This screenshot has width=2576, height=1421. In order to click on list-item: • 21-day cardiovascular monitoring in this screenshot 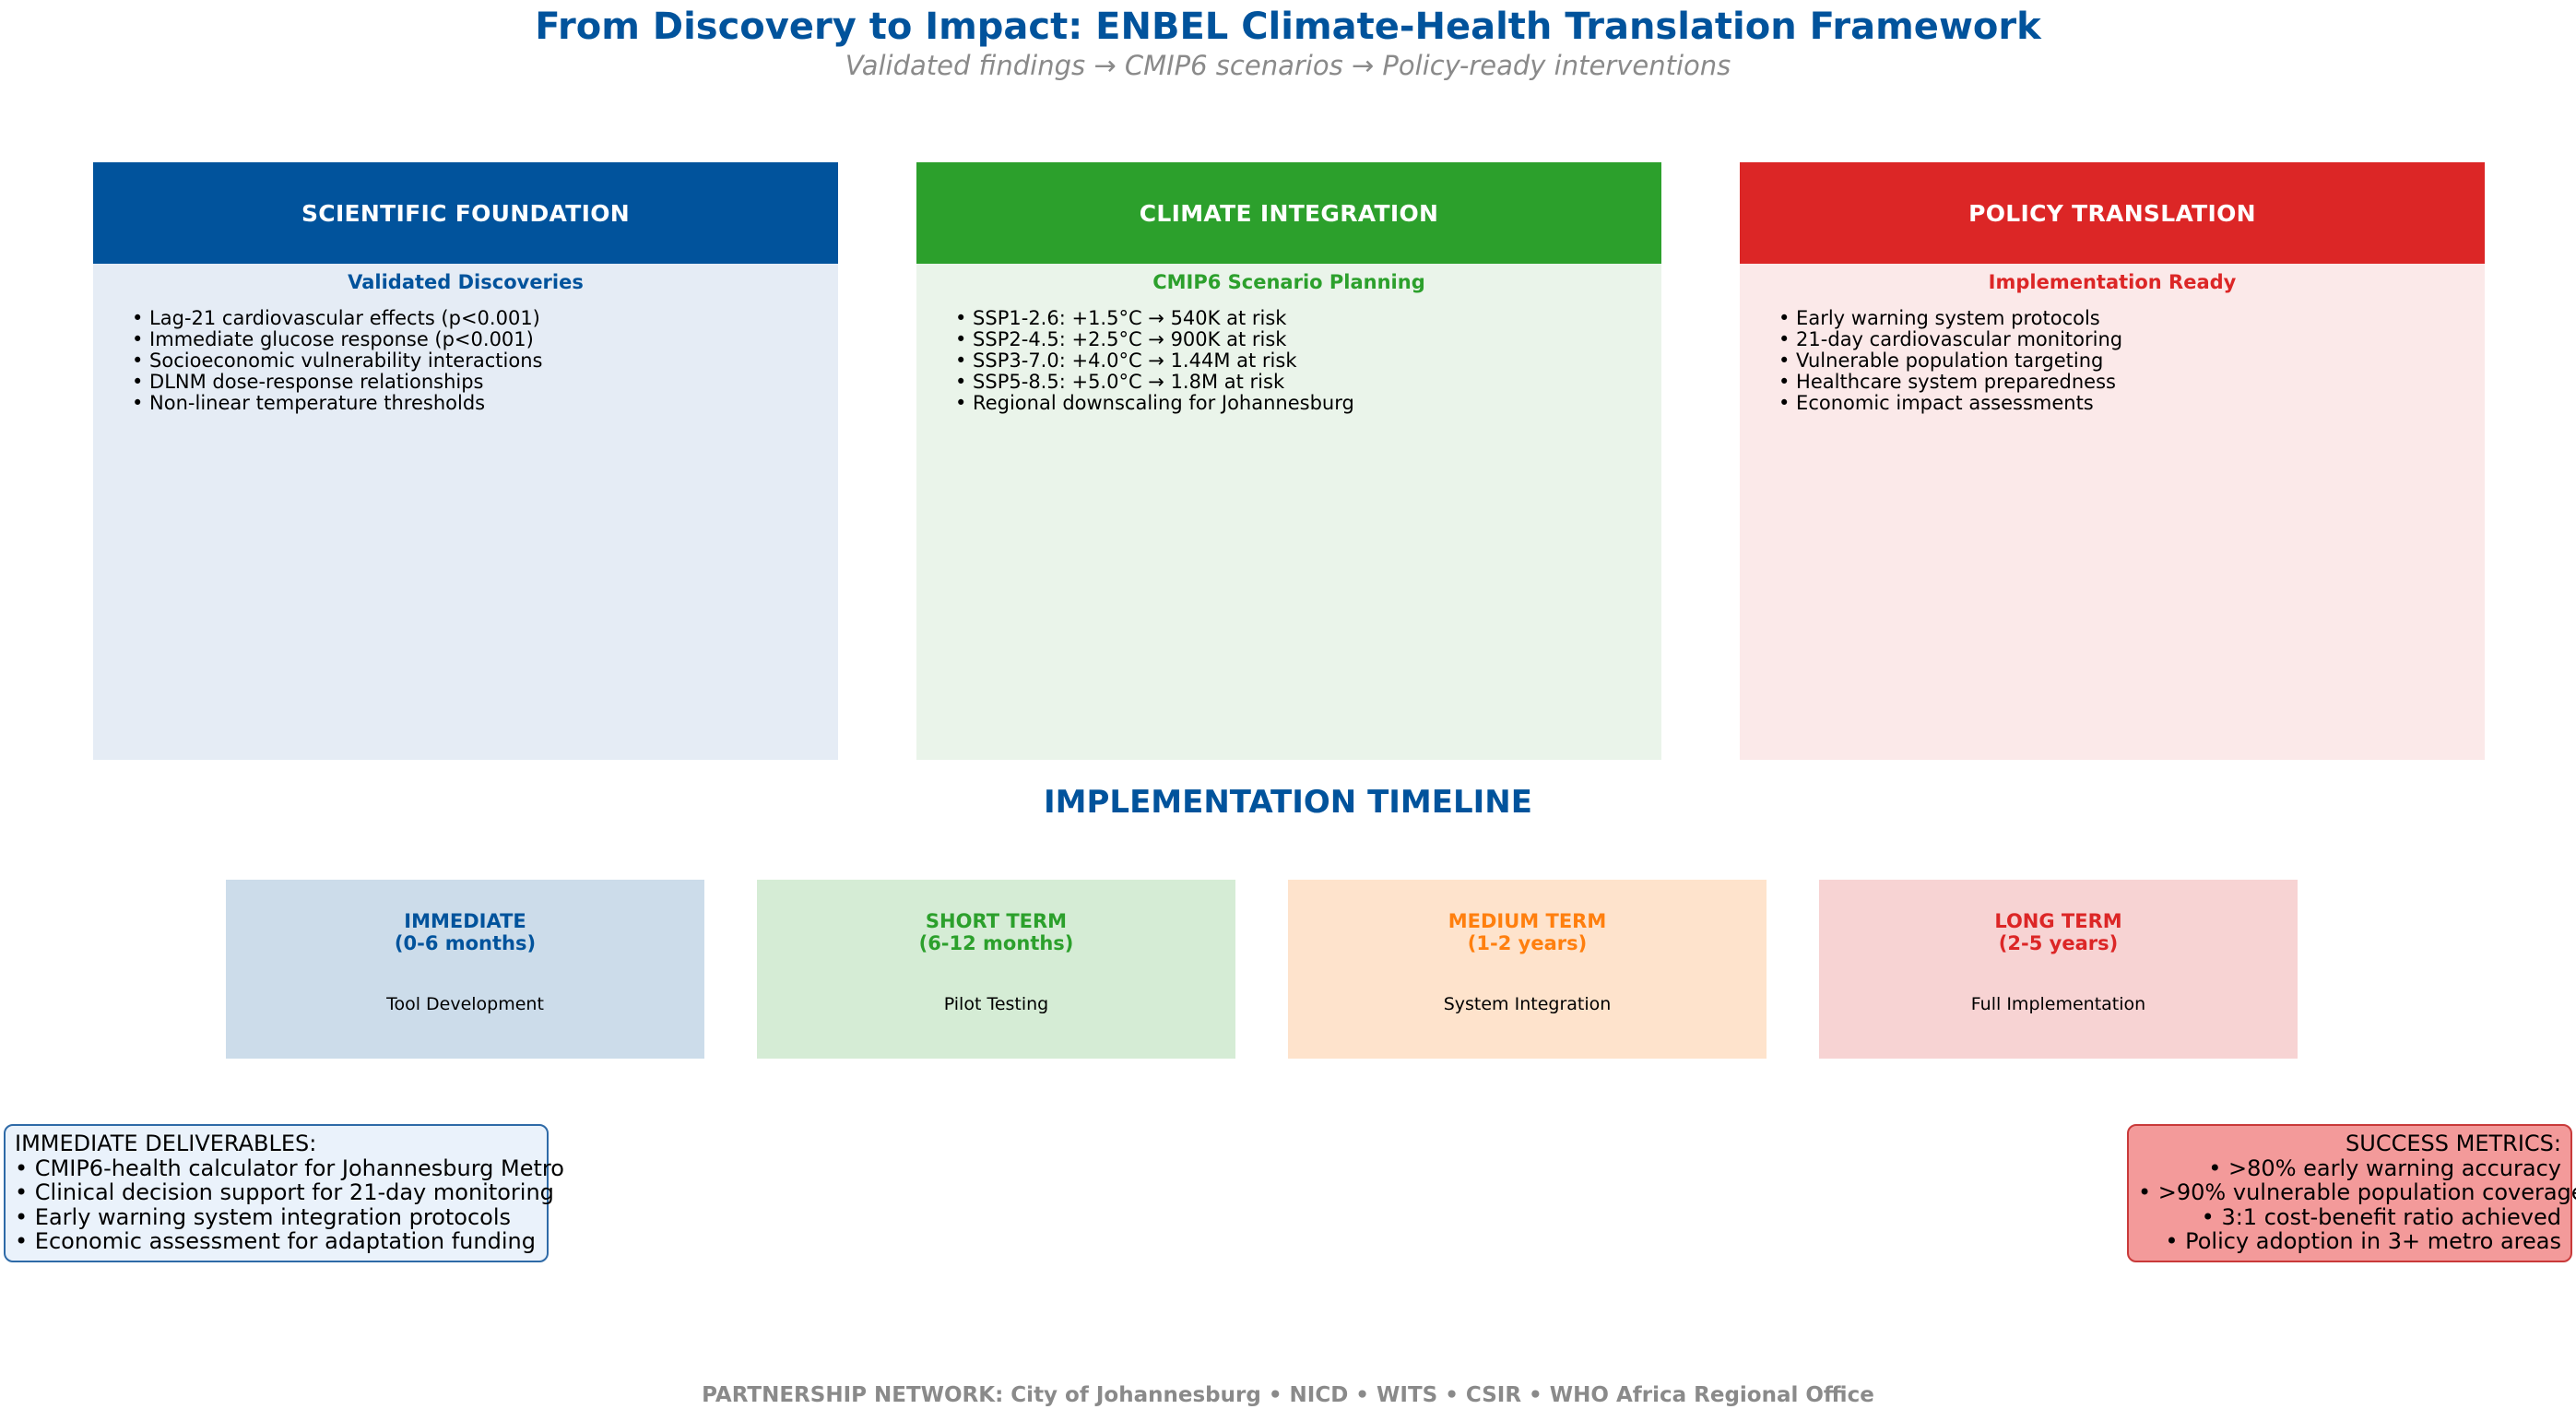, I will do `click(1950, 339)`.